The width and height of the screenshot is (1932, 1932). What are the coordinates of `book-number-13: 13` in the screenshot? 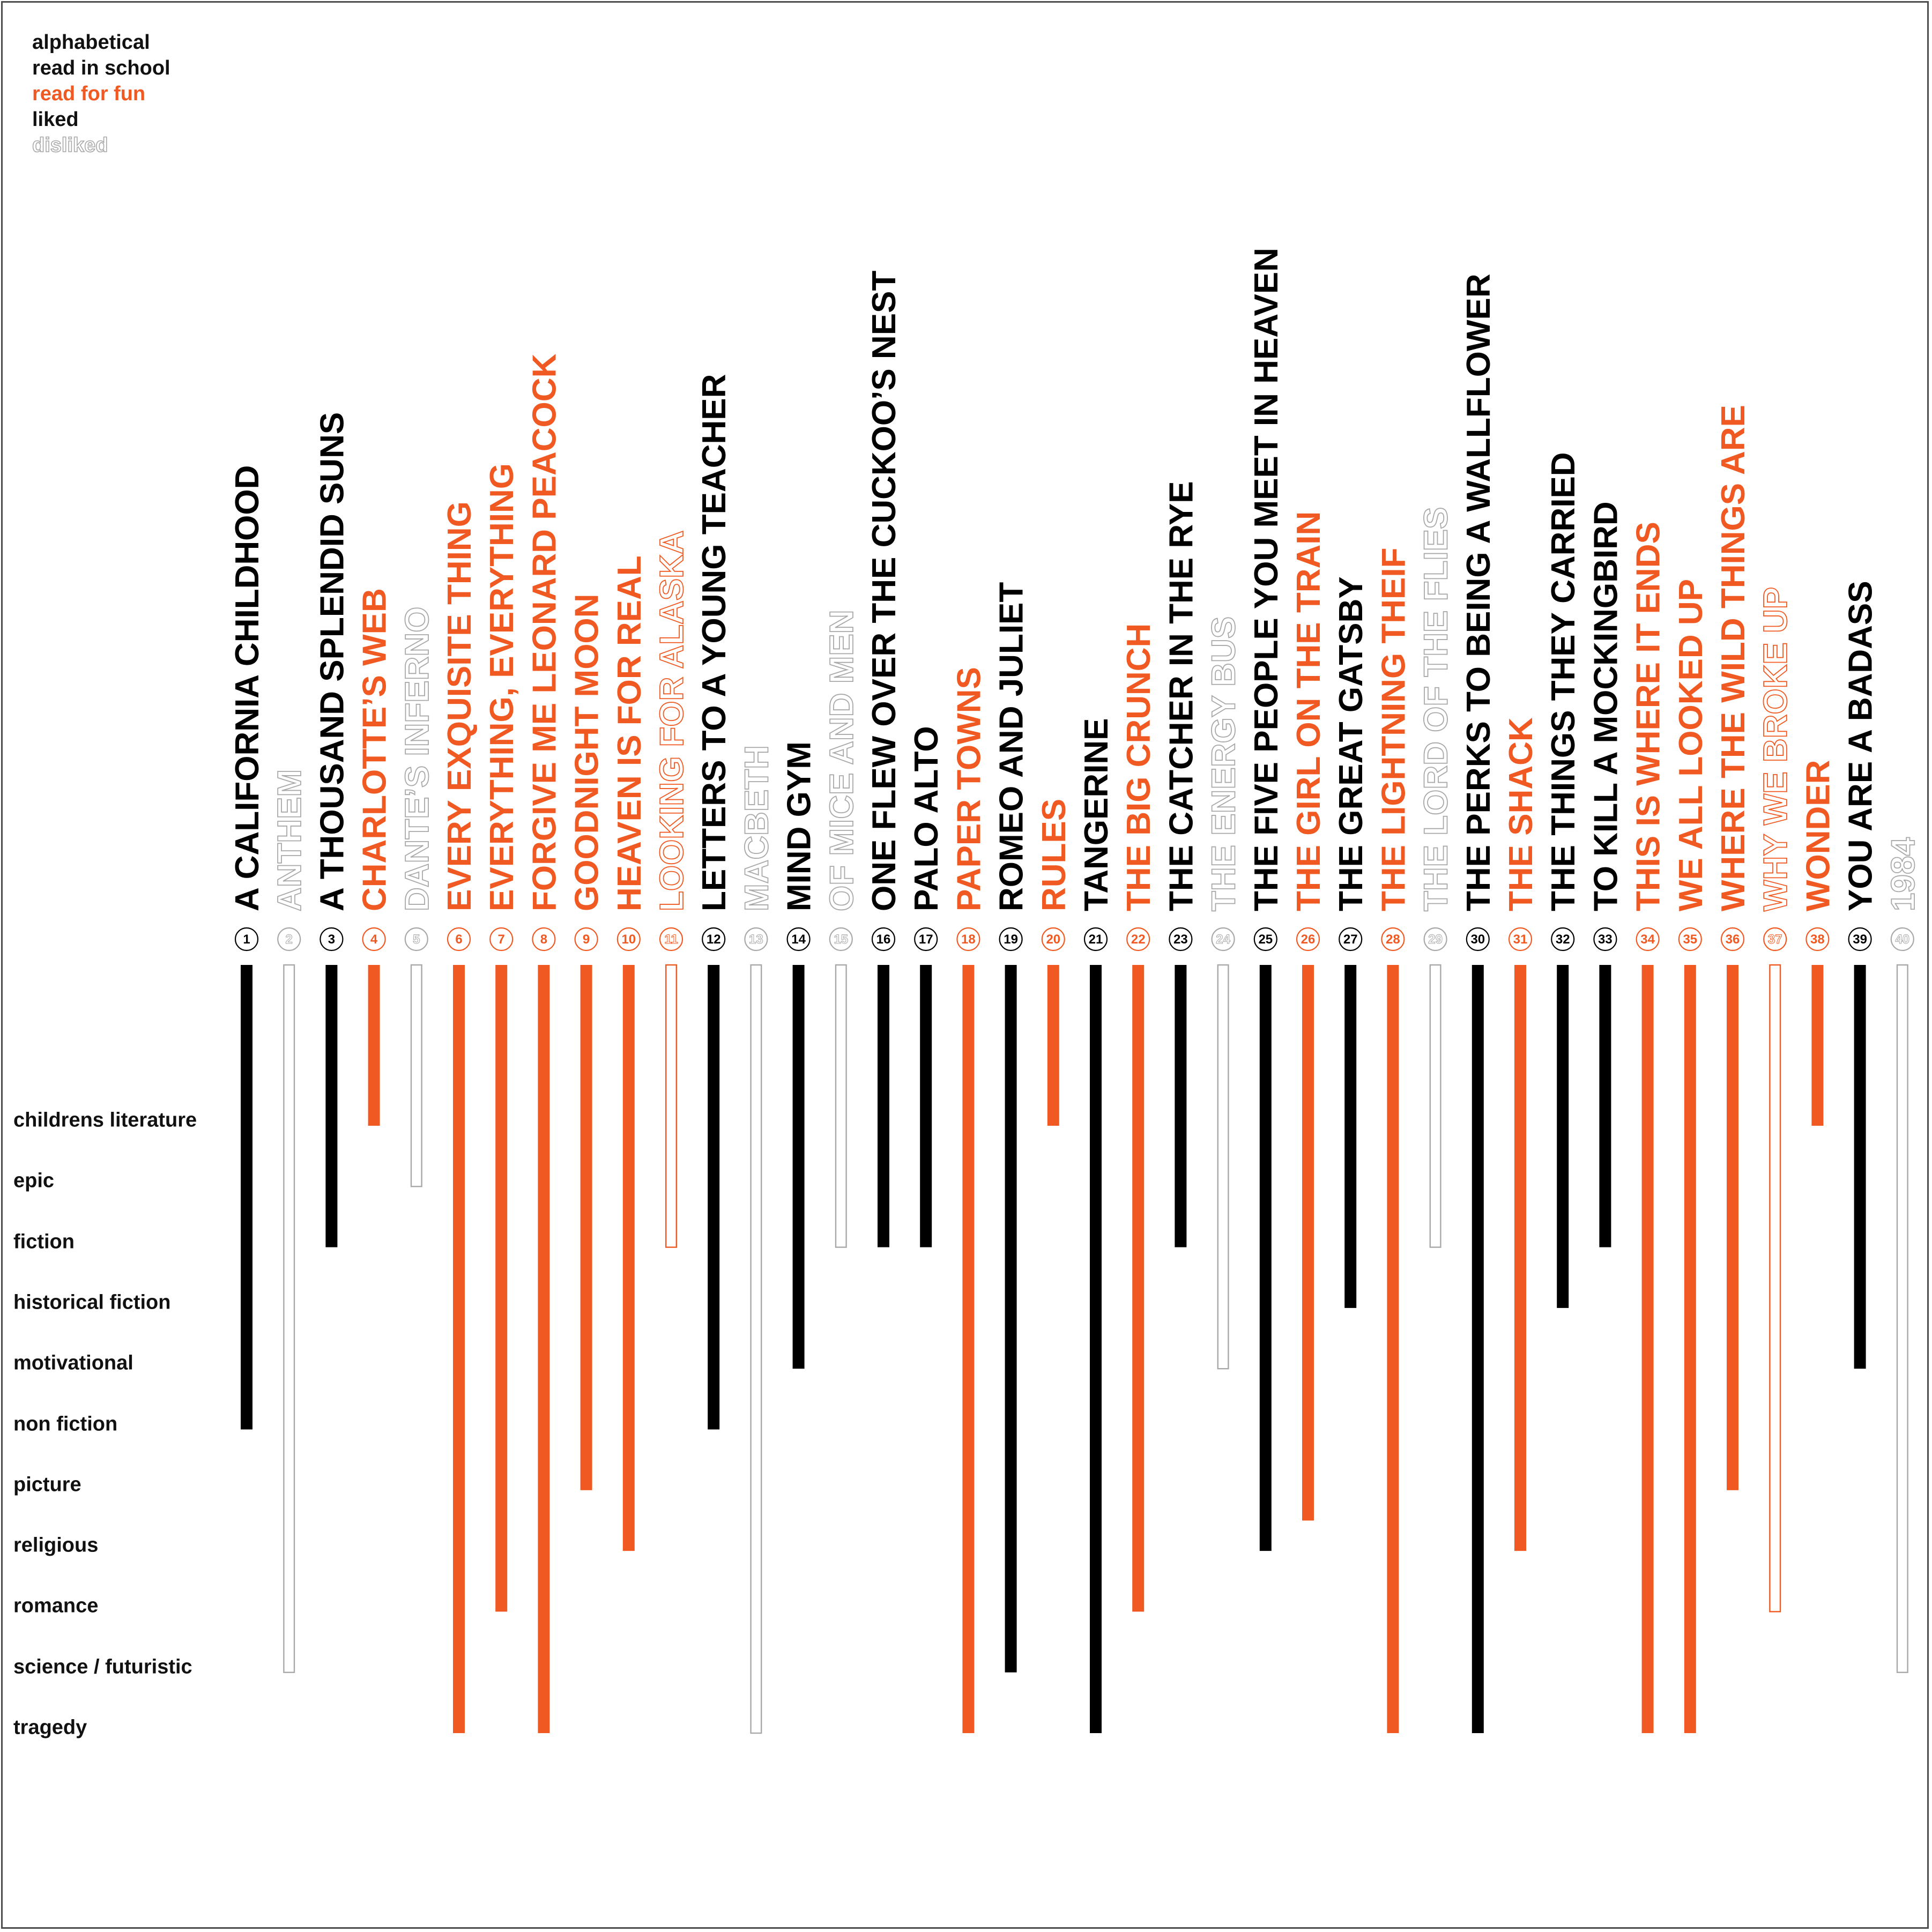 It's located at (756, 939).